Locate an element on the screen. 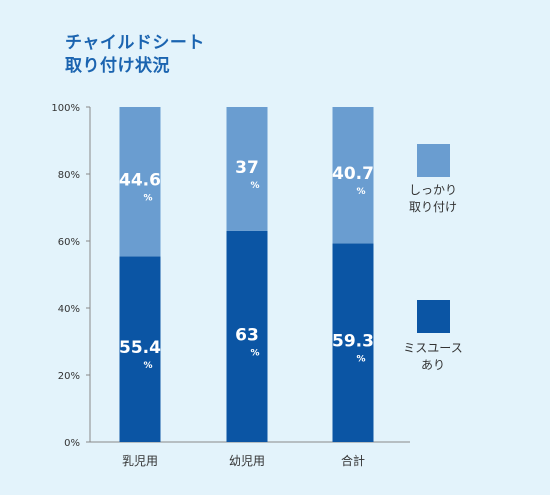  y-tick-label: 40% is located at coordinates (69, 309).